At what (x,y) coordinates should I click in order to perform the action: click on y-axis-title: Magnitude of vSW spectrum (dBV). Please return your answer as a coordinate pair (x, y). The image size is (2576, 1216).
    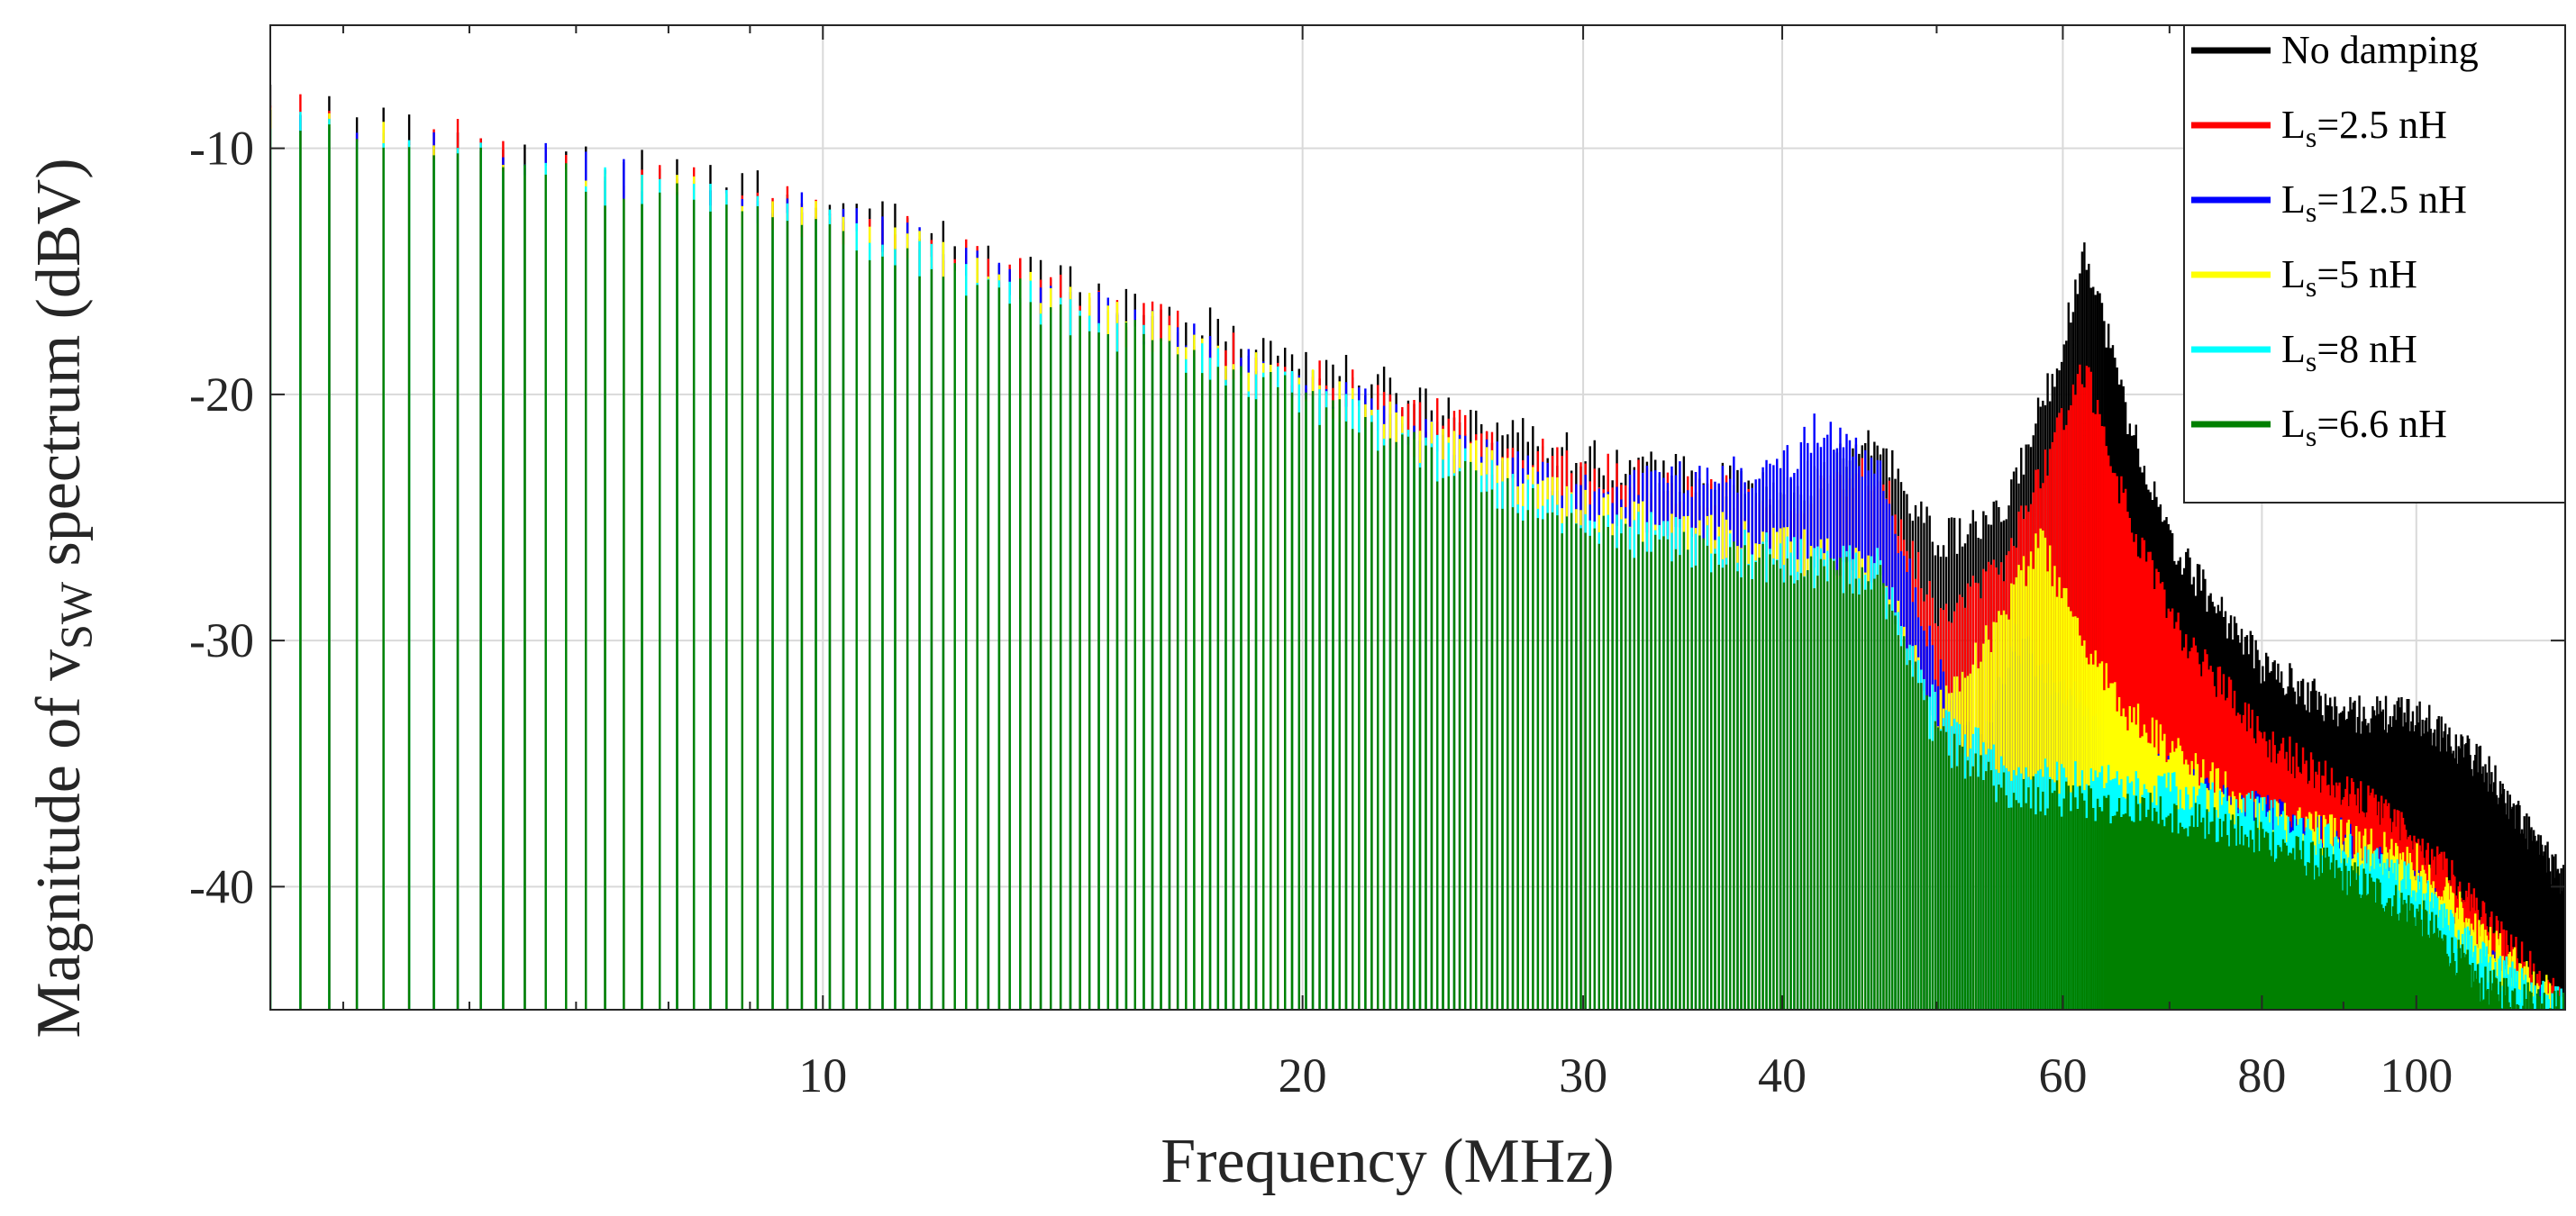
    Looking at the image, I should click on (62, 598).